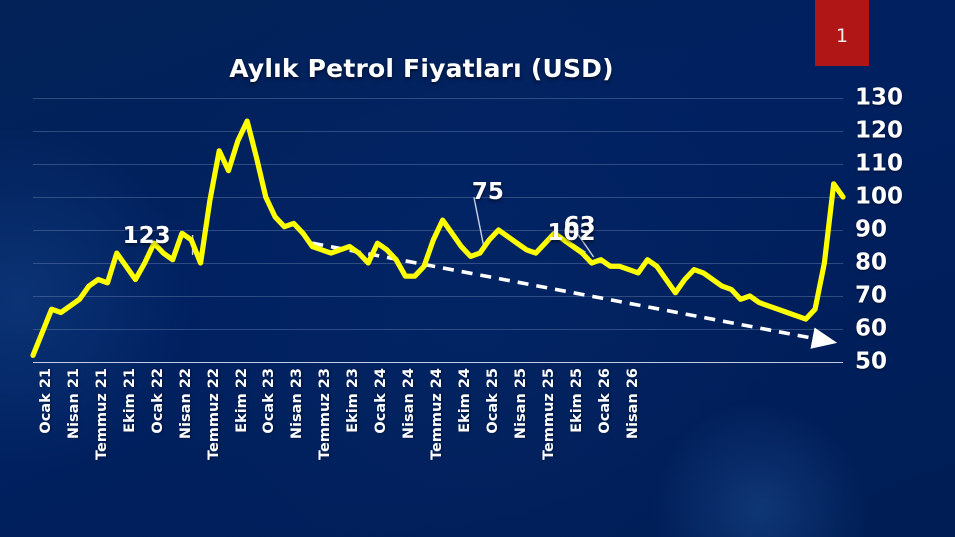 Image resolution: width=955 pixels, height=537 pixels. Describe the element at coordinates (241, 400) in the screenshot. I see `x-tick-label: Ekim 22` at that location.